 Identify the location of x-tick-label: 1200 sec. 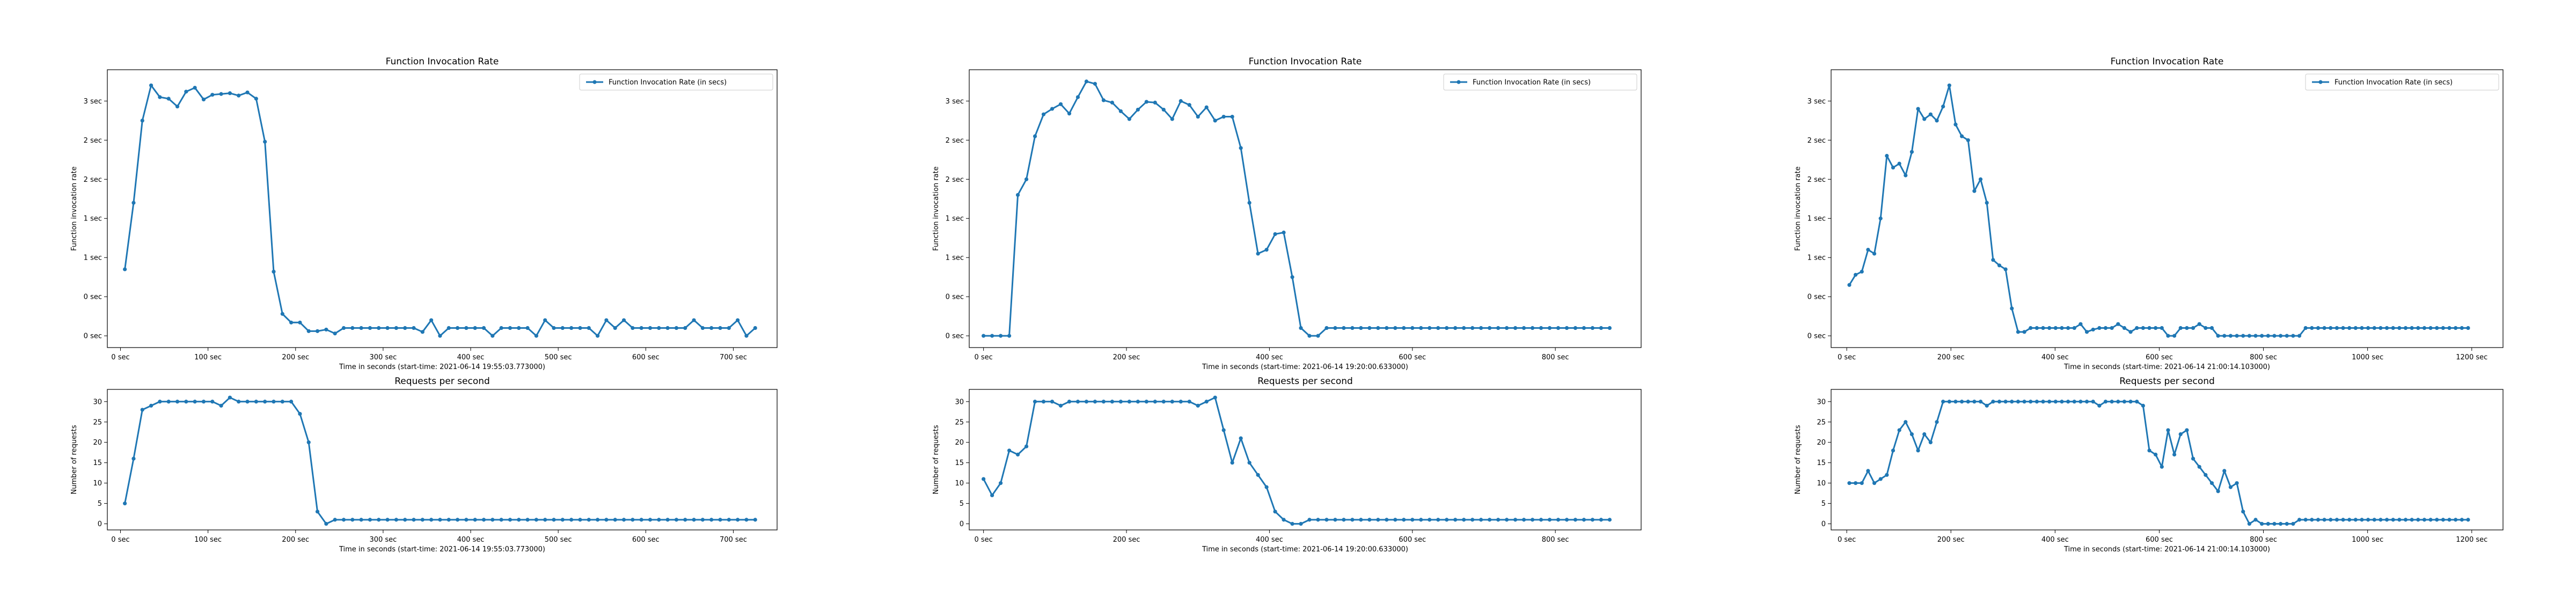
(2471, 357).